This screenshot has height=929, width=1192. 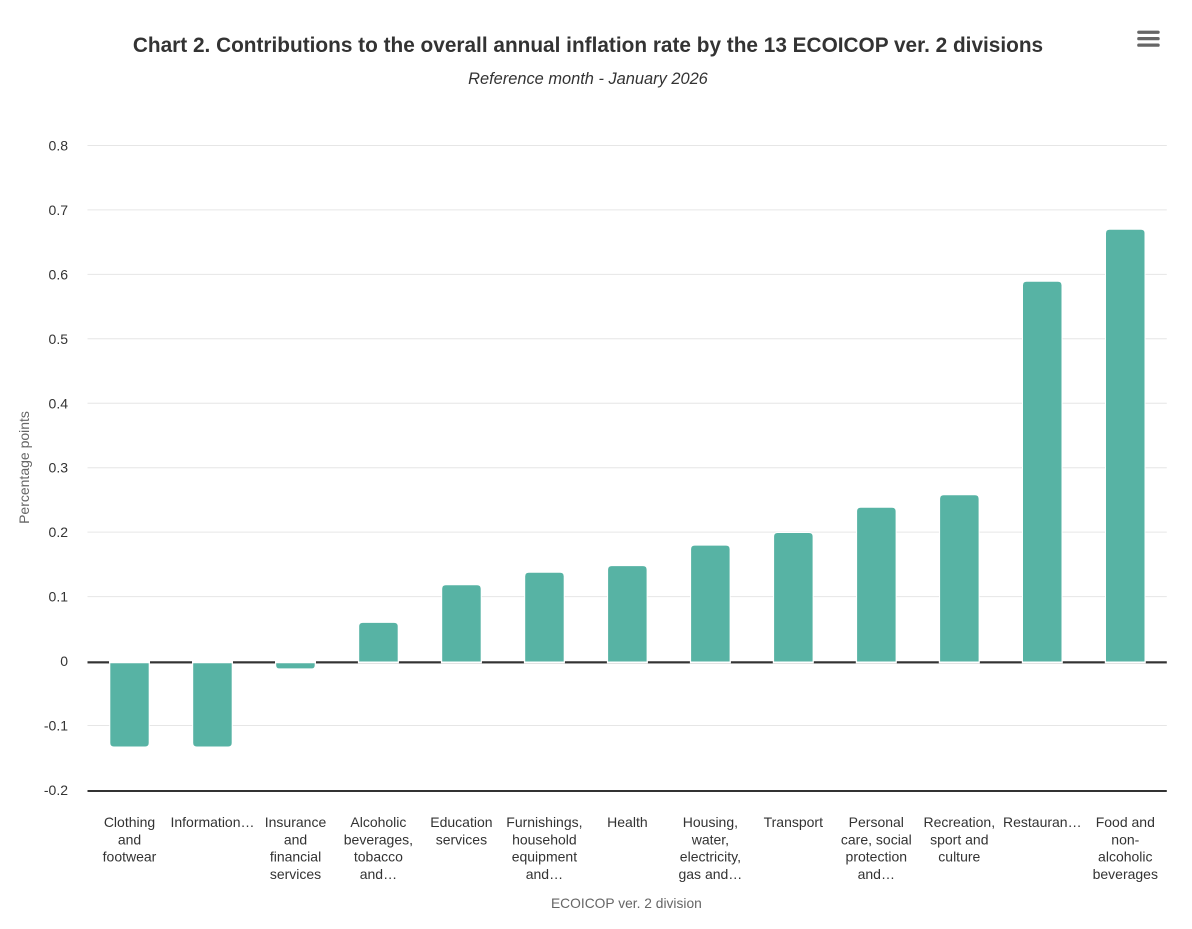 I want to click on svg-text: -0.1, so click(x=56, y=726).